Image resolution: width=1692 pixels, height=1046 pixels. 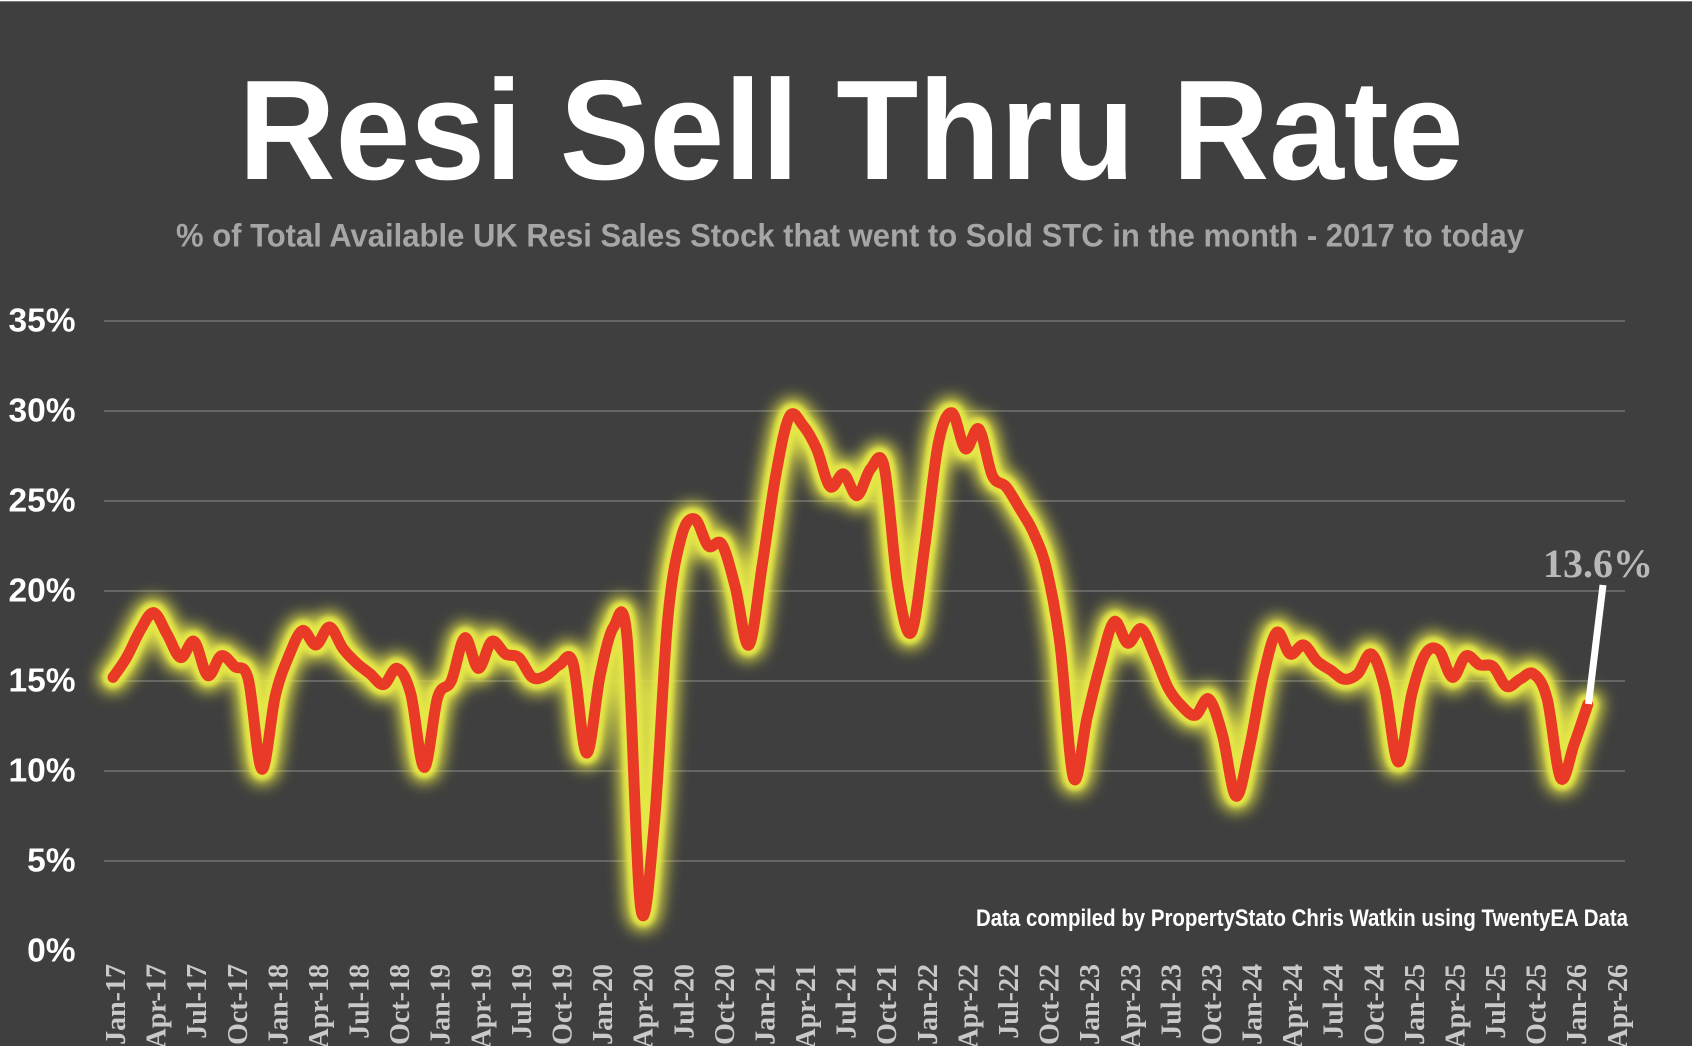 What do you see at coordinates (1456, 1005) in the screenshot?
I see `svg-text: Apr-25` at bounding box center [1456, 1005].